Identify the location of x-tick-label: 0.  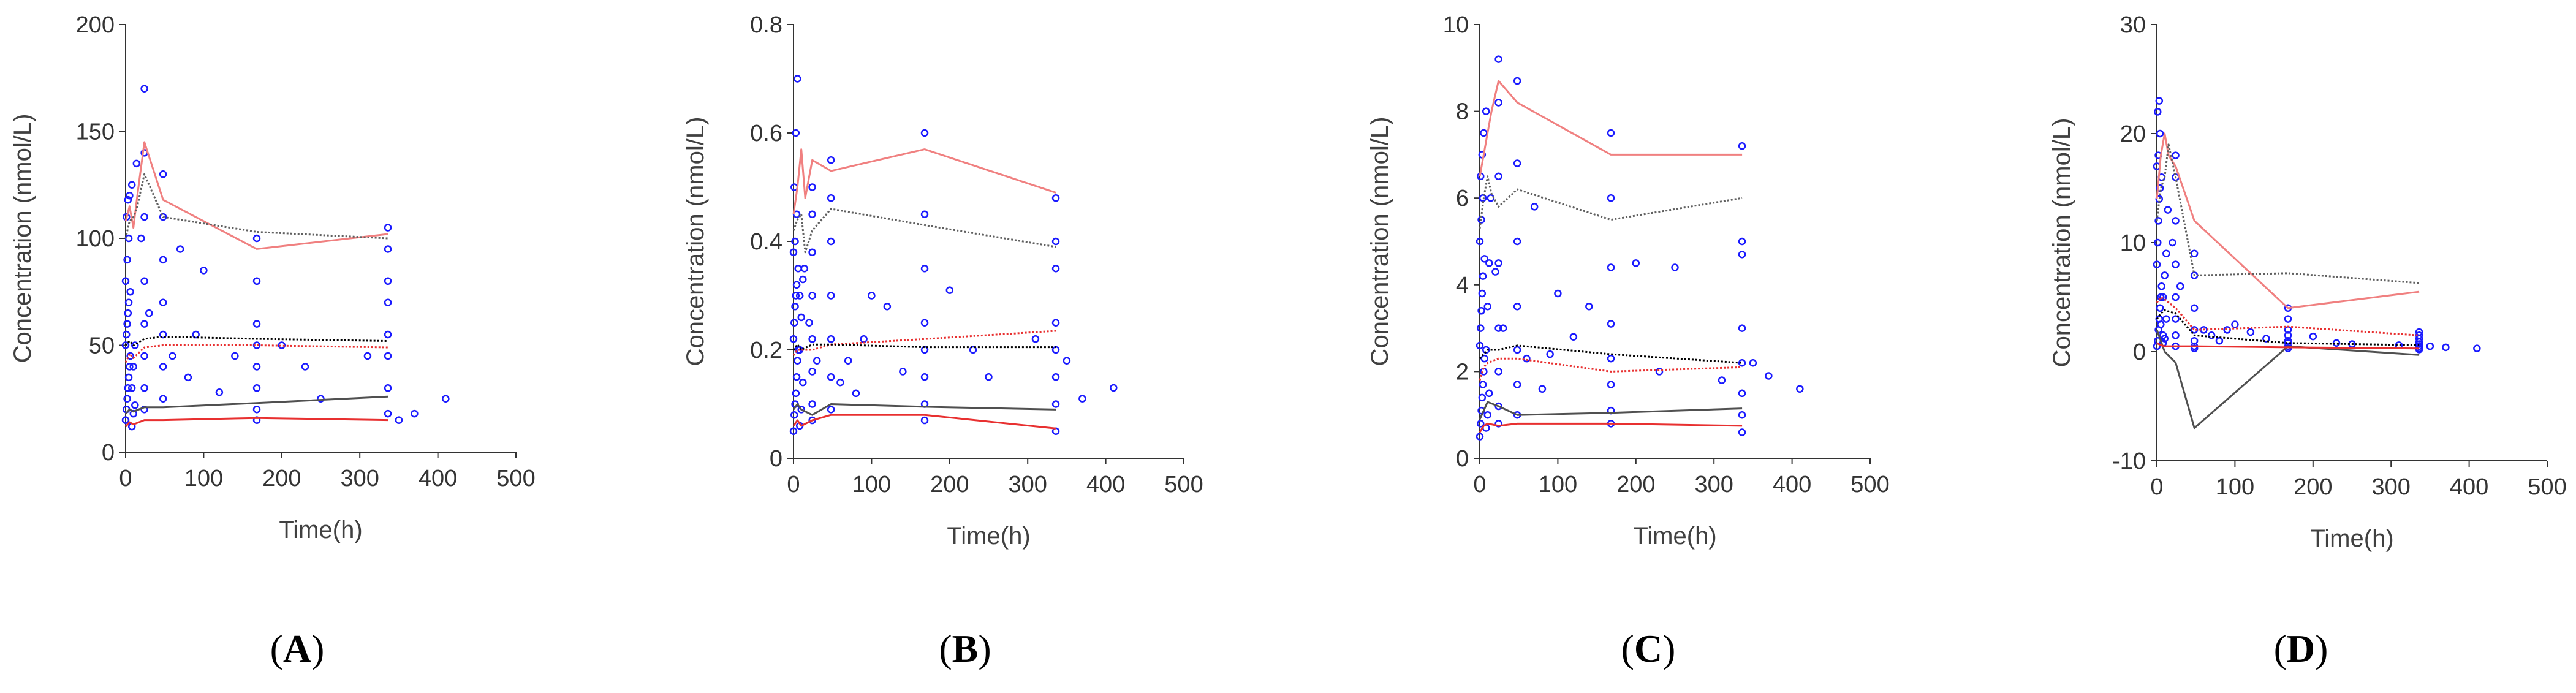
(125, 478).